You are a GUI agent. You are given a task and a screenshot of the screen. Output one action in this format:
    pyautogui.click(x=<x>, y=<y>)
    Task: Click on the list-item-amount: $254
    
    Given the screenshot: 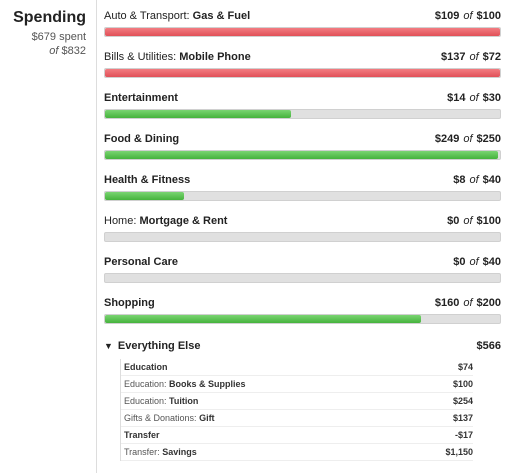 What is the action you would take?
    pyautogui.click(x=462, y=401)
    